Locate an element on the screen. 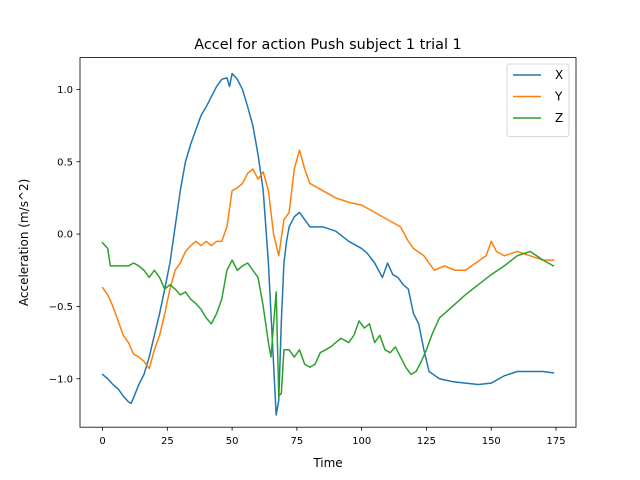 The height and width of the screenshot is (480, 640). y-tick-label: −0.5 is located at coordinates (61, 307).